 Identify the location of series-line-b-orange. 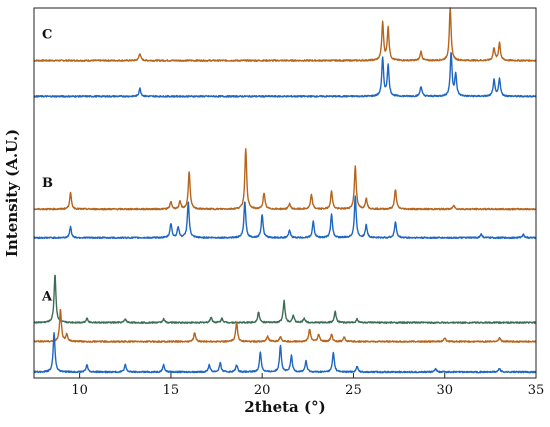
(285, 179).